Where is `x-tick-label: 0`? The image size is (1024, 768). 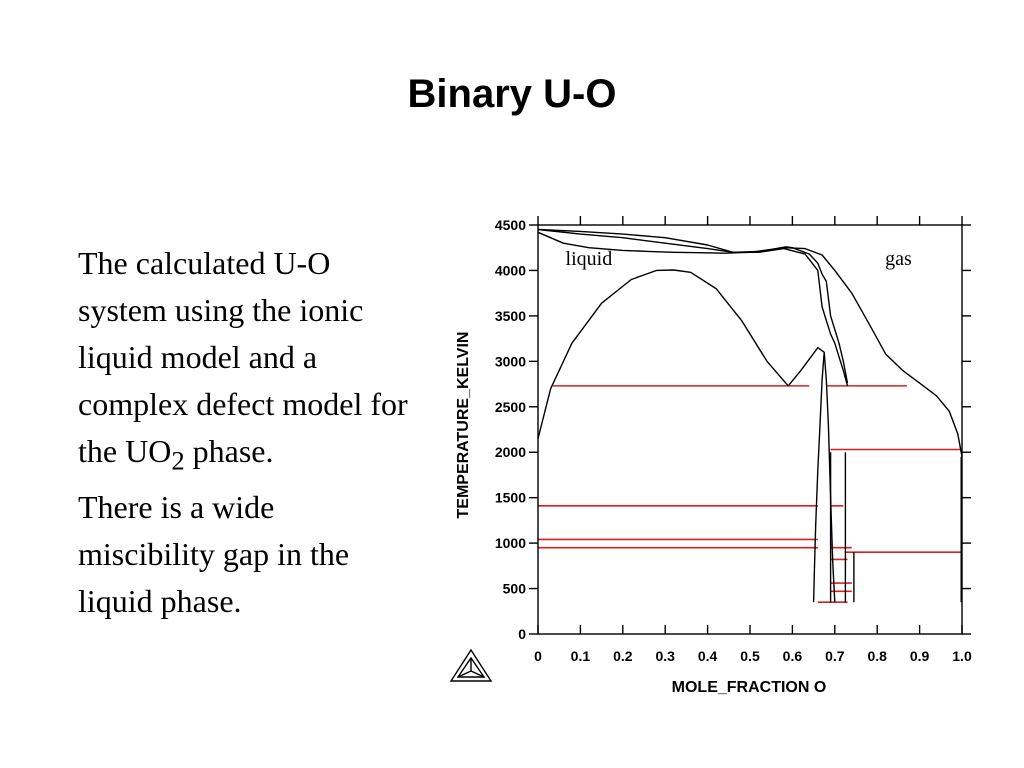
x-tick-label: 0 is located at coordinates (538, 656).